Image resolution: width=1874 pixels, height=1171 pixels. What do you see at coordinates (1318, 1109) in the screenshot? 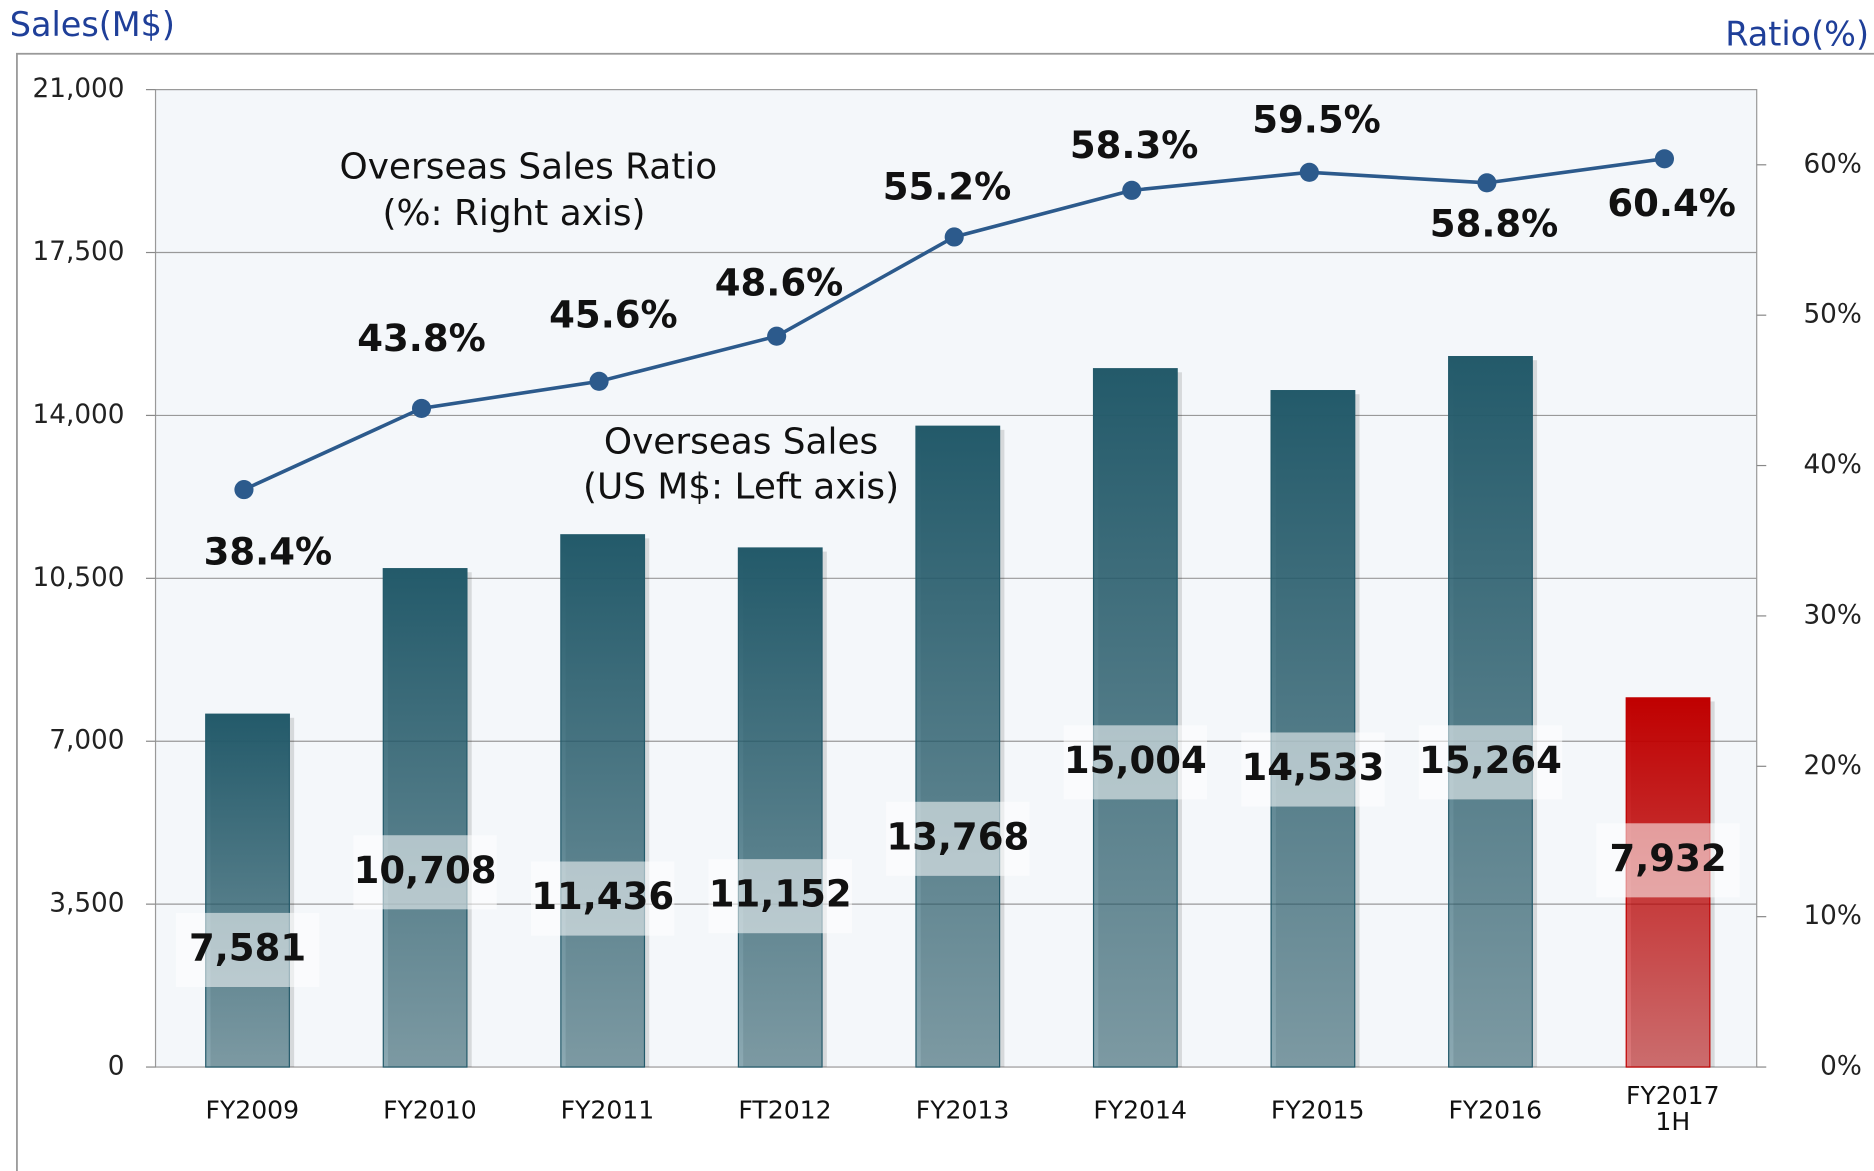
I see `x-tick-label: FY2015` at bounding box center [1318, 1109].